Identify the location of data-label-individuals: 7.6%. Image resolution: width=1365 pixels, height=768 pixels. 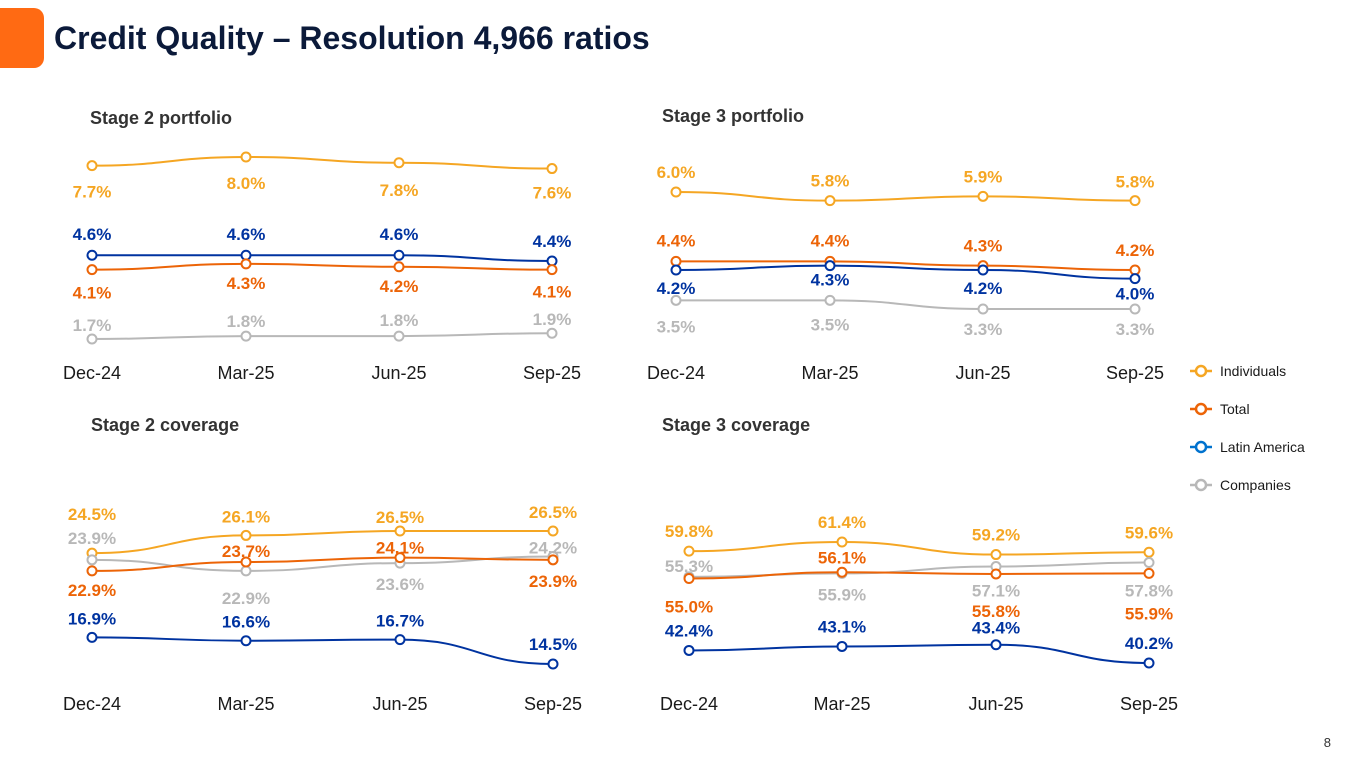
(552, 193).